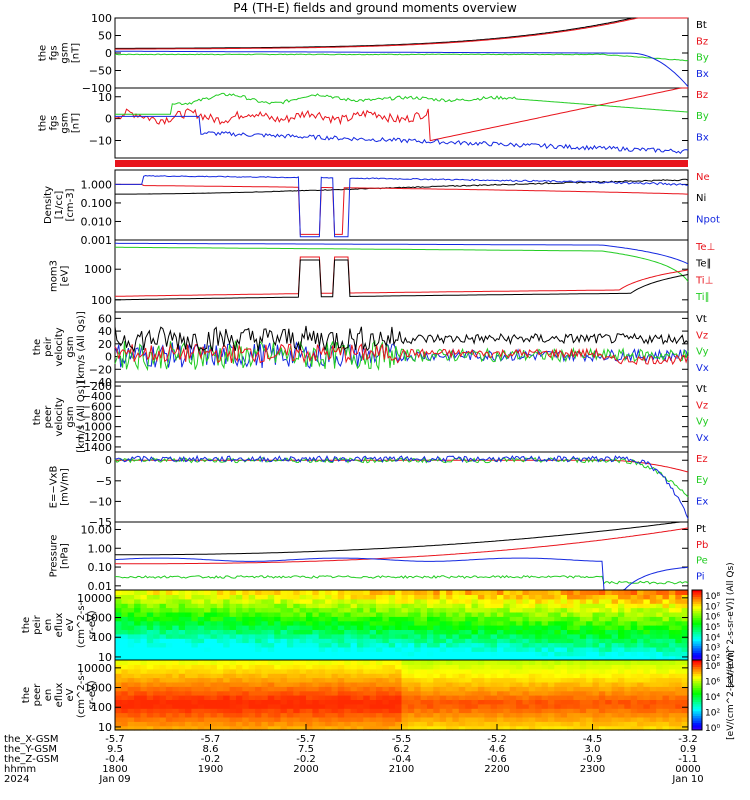 This screenshot has width=750, height=800. I want to click on pb-trace, so click(402, 546).